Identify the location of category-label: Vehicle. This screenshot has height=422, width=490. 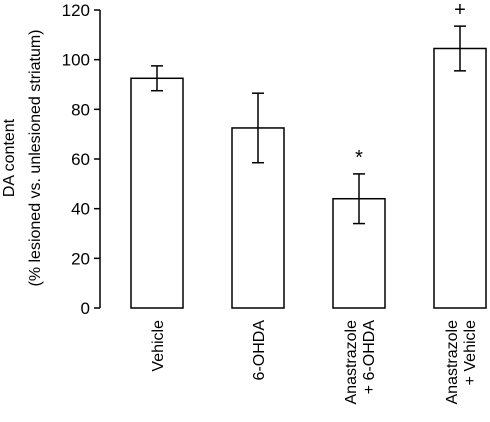
(158, 346).